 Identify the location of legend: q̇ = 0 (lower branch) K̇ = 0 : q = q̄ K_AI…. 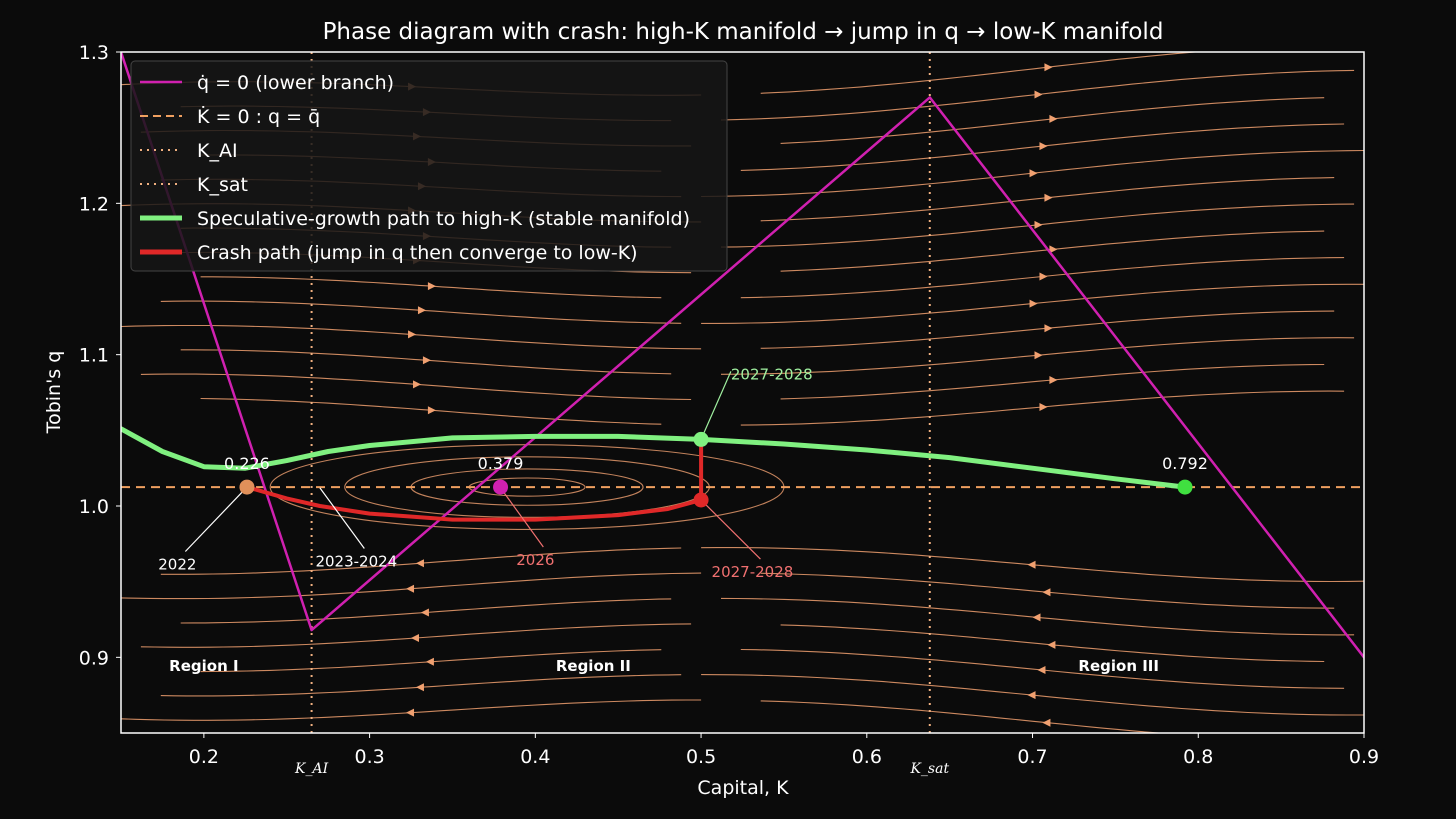
(429, 166).